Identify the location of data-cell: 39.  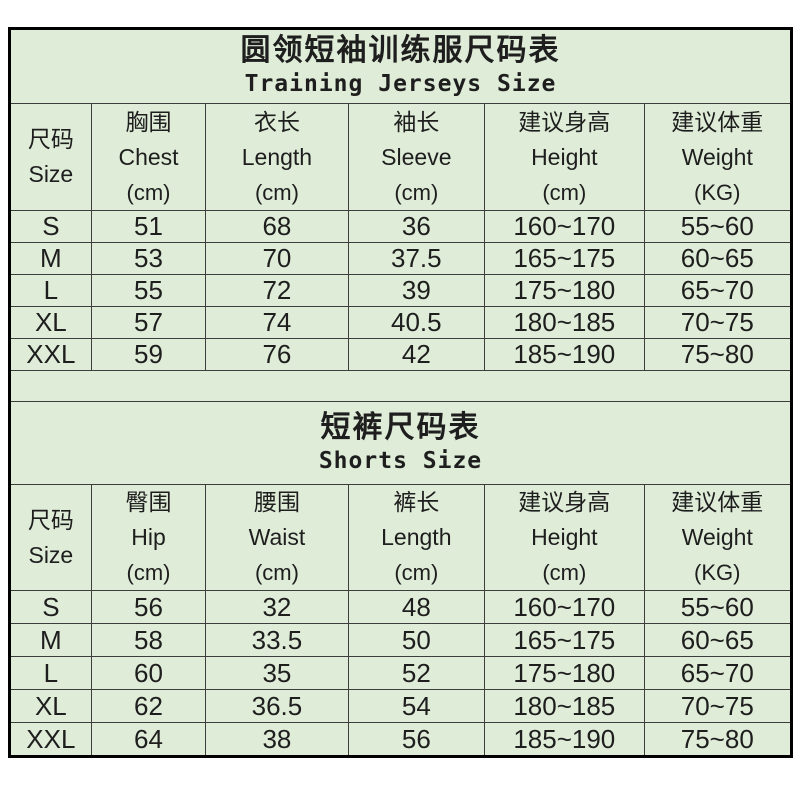
(416, 290).